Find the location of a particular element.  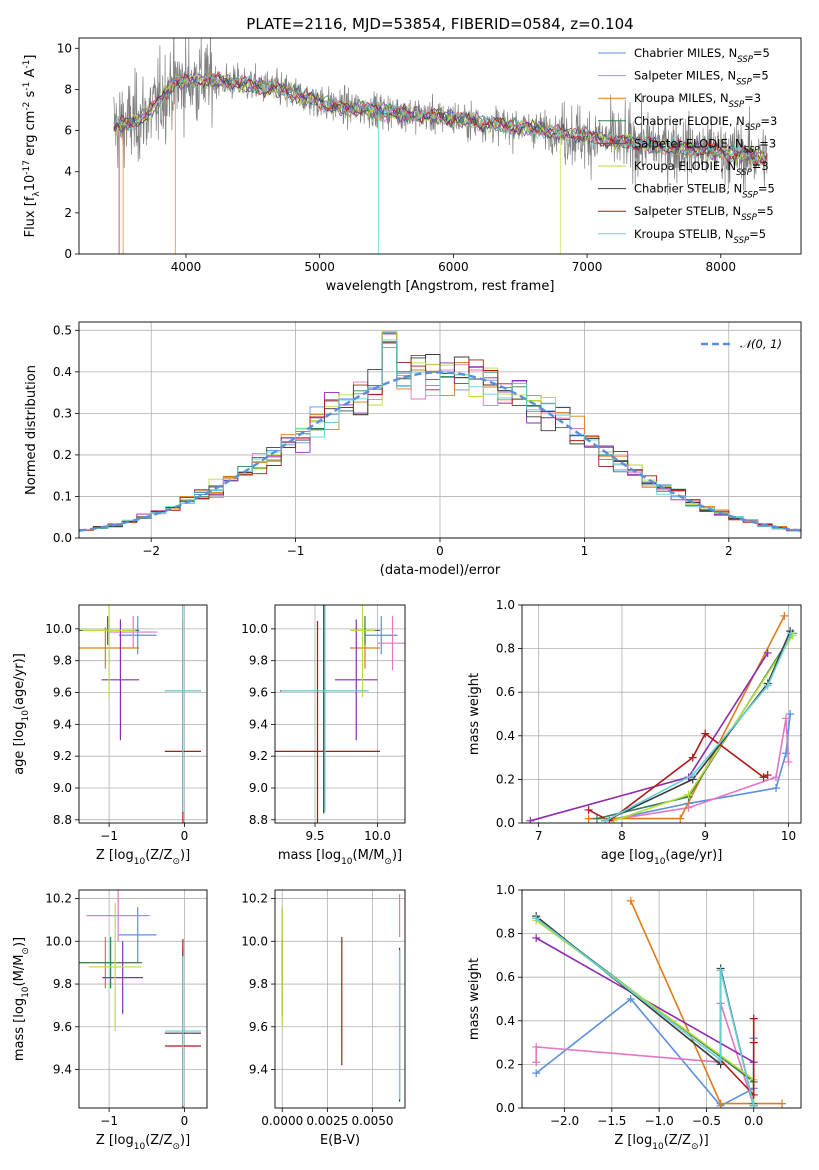

weight-vs-age-marker-chabrier-elodie is located at coordinates (596, 818).